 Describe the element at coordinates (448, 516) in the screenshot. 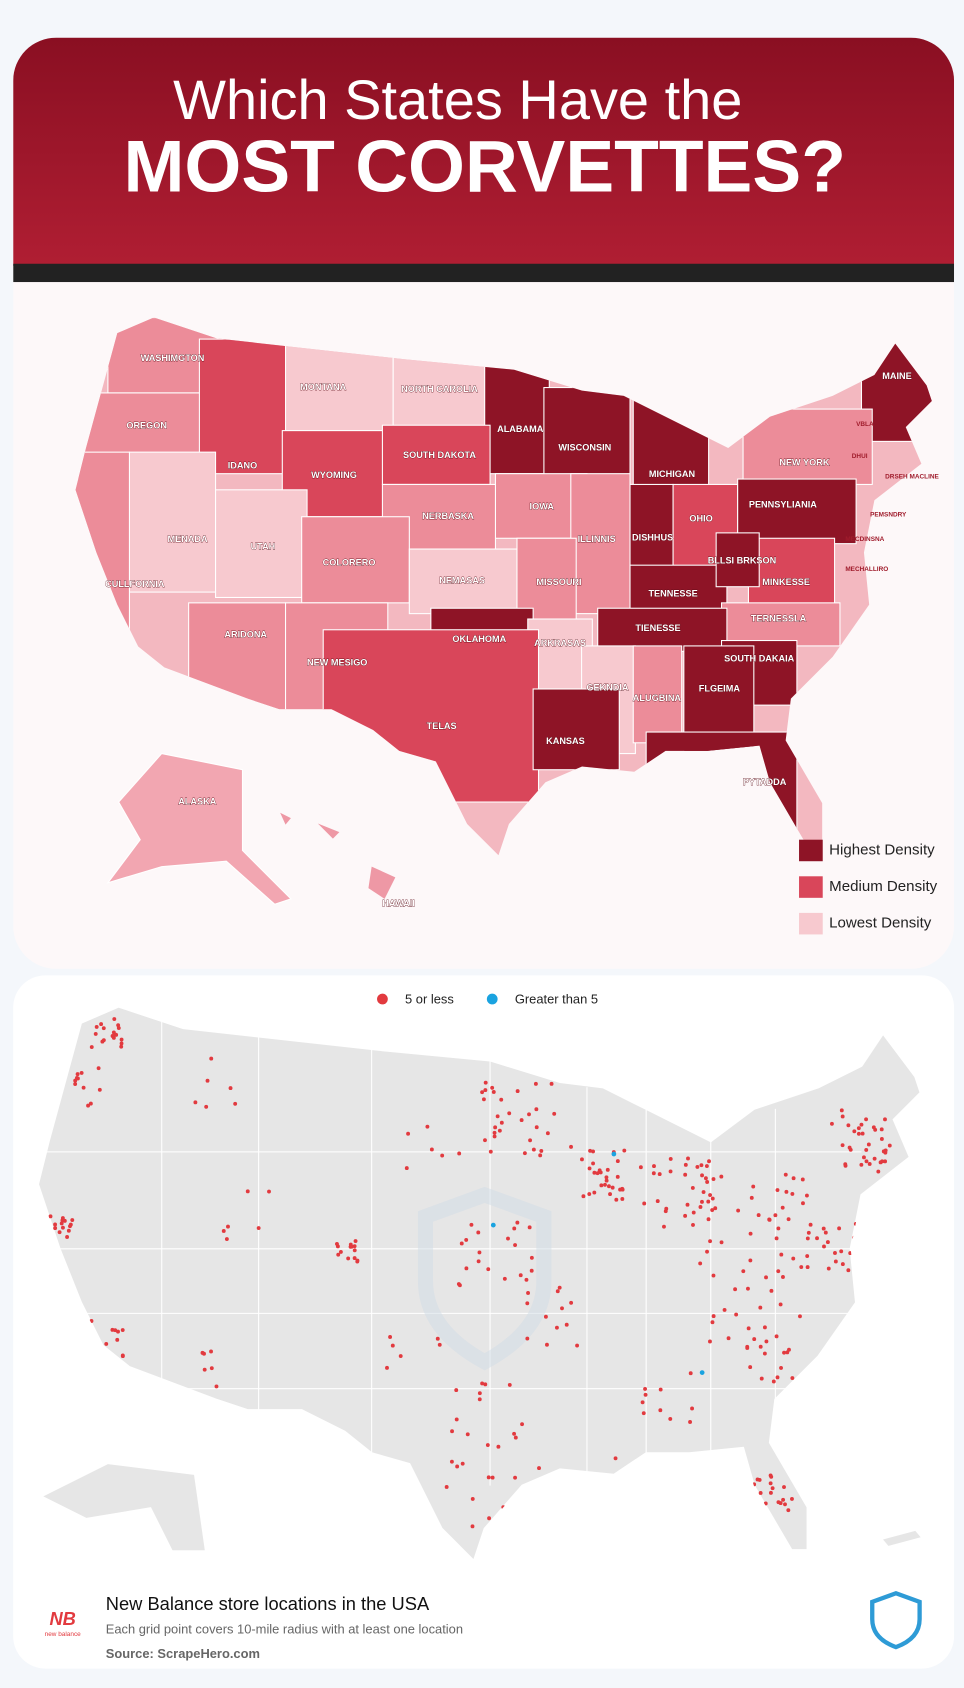

I see `state-label: NERBASKA` at that location.